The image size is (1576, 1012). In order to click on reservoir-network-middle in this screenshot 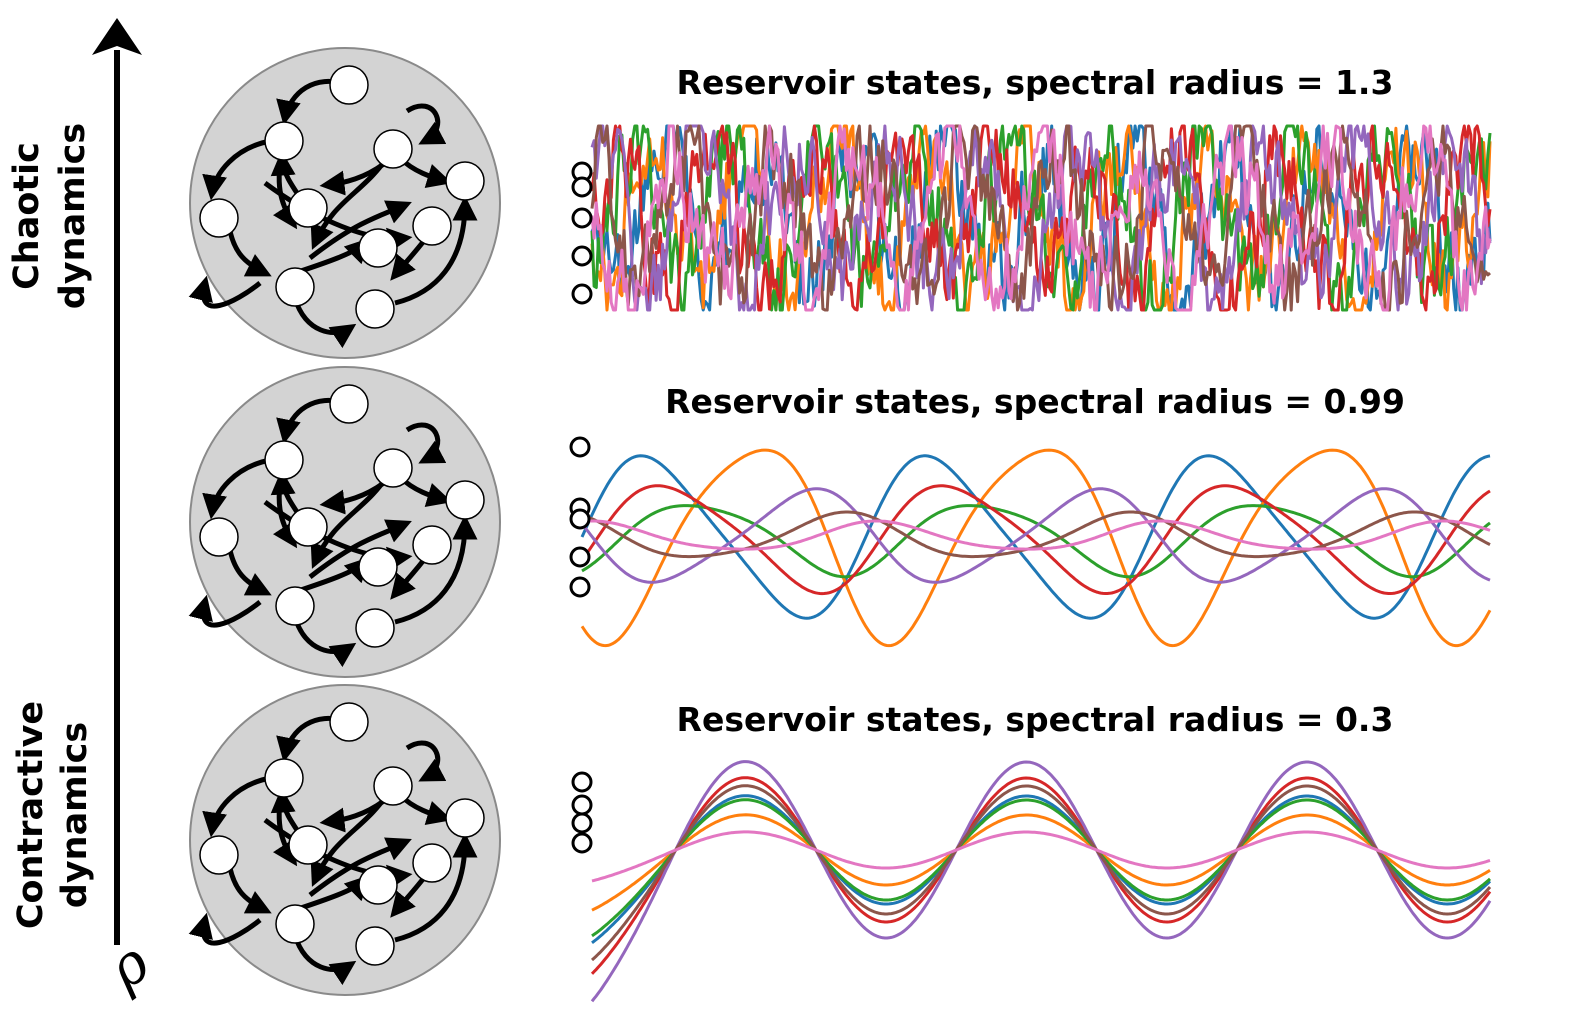, I will do `click(345, 522)`.